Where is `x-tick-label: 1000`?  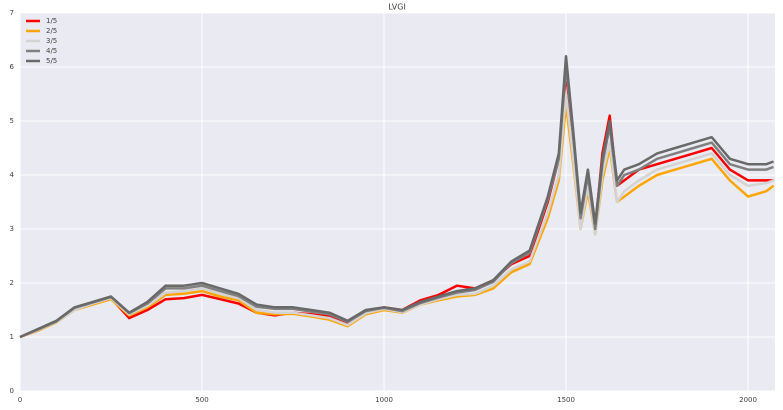 x-tick-label: 1000 is located at coordinates (384, 400).